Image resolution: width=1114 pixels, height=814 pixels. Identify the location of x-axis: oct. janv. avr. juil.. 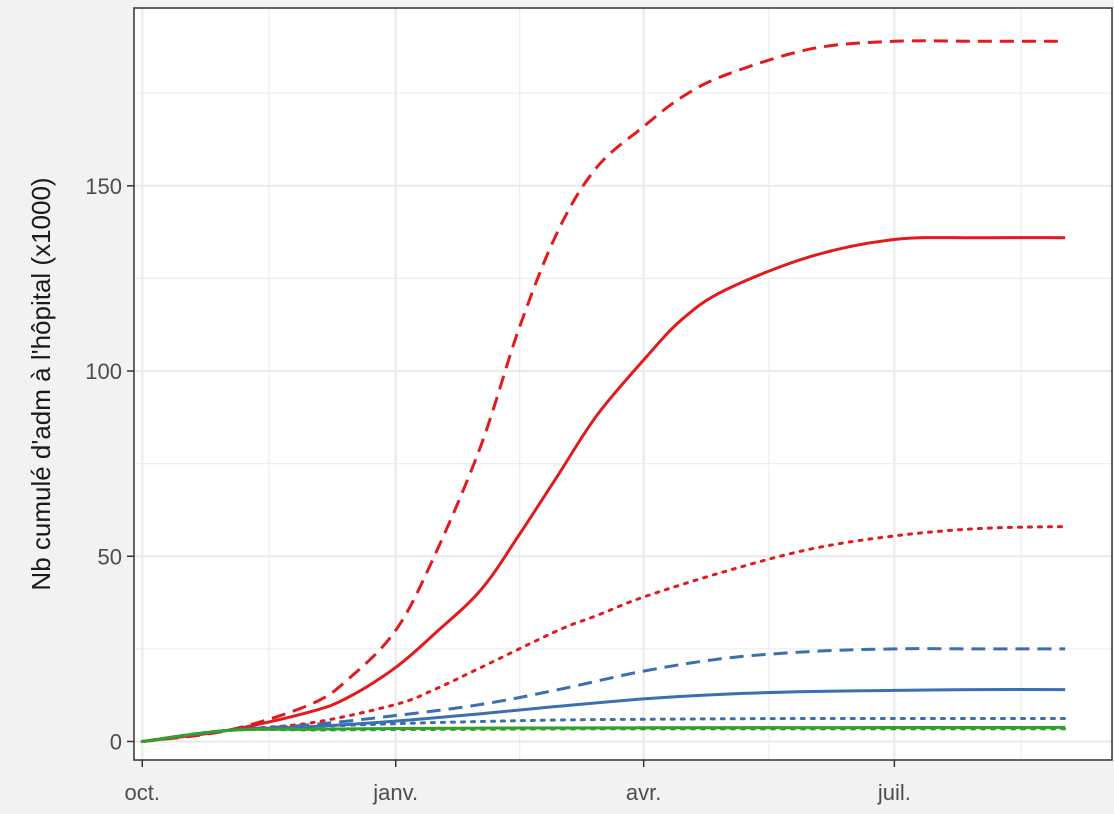
(518, 782).